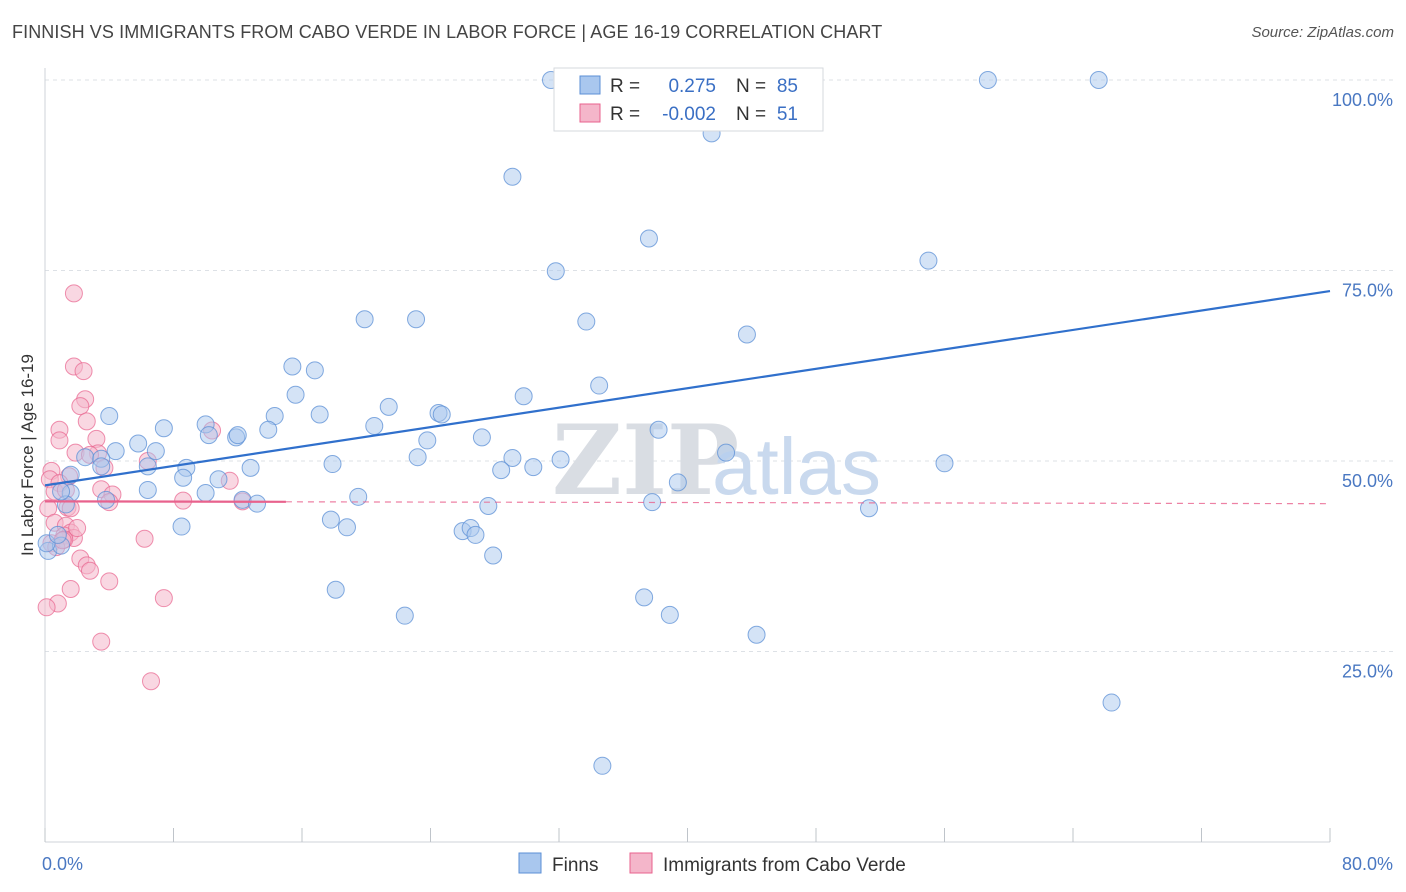  Describe the element at coordinates (590, 85) in the screenshot. I see `legend-finns-swatch` at that location.